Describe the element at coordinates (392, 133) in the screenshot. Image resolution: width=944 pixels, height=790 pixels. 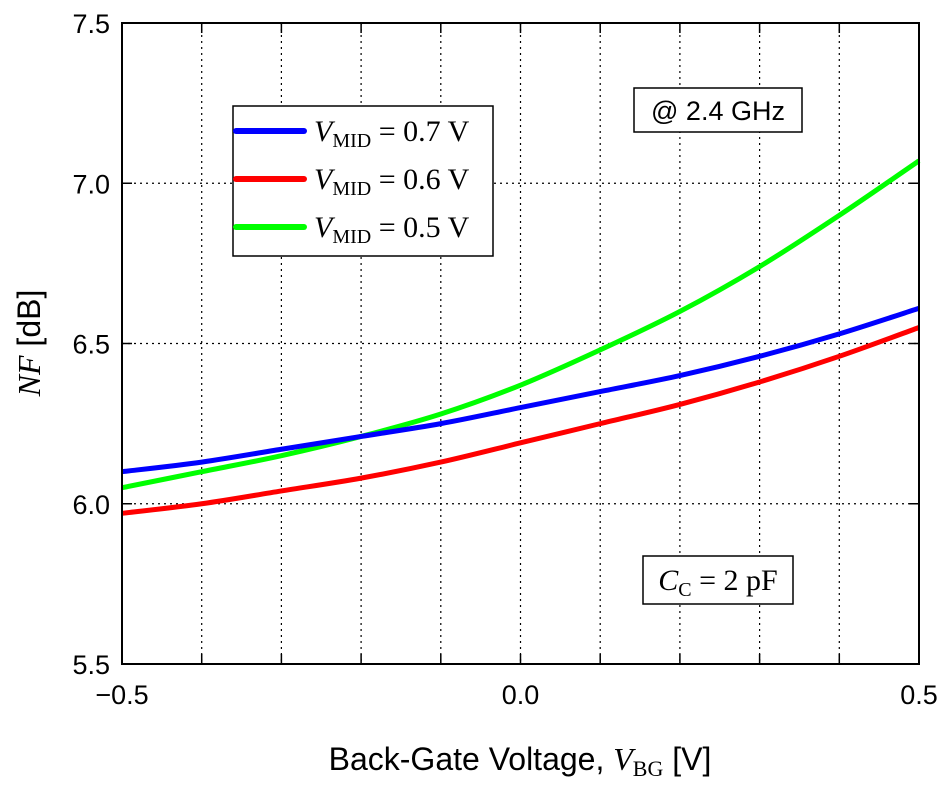
I see `legend-label-vmid-0-7: VMID = 0.7 V` at that location.